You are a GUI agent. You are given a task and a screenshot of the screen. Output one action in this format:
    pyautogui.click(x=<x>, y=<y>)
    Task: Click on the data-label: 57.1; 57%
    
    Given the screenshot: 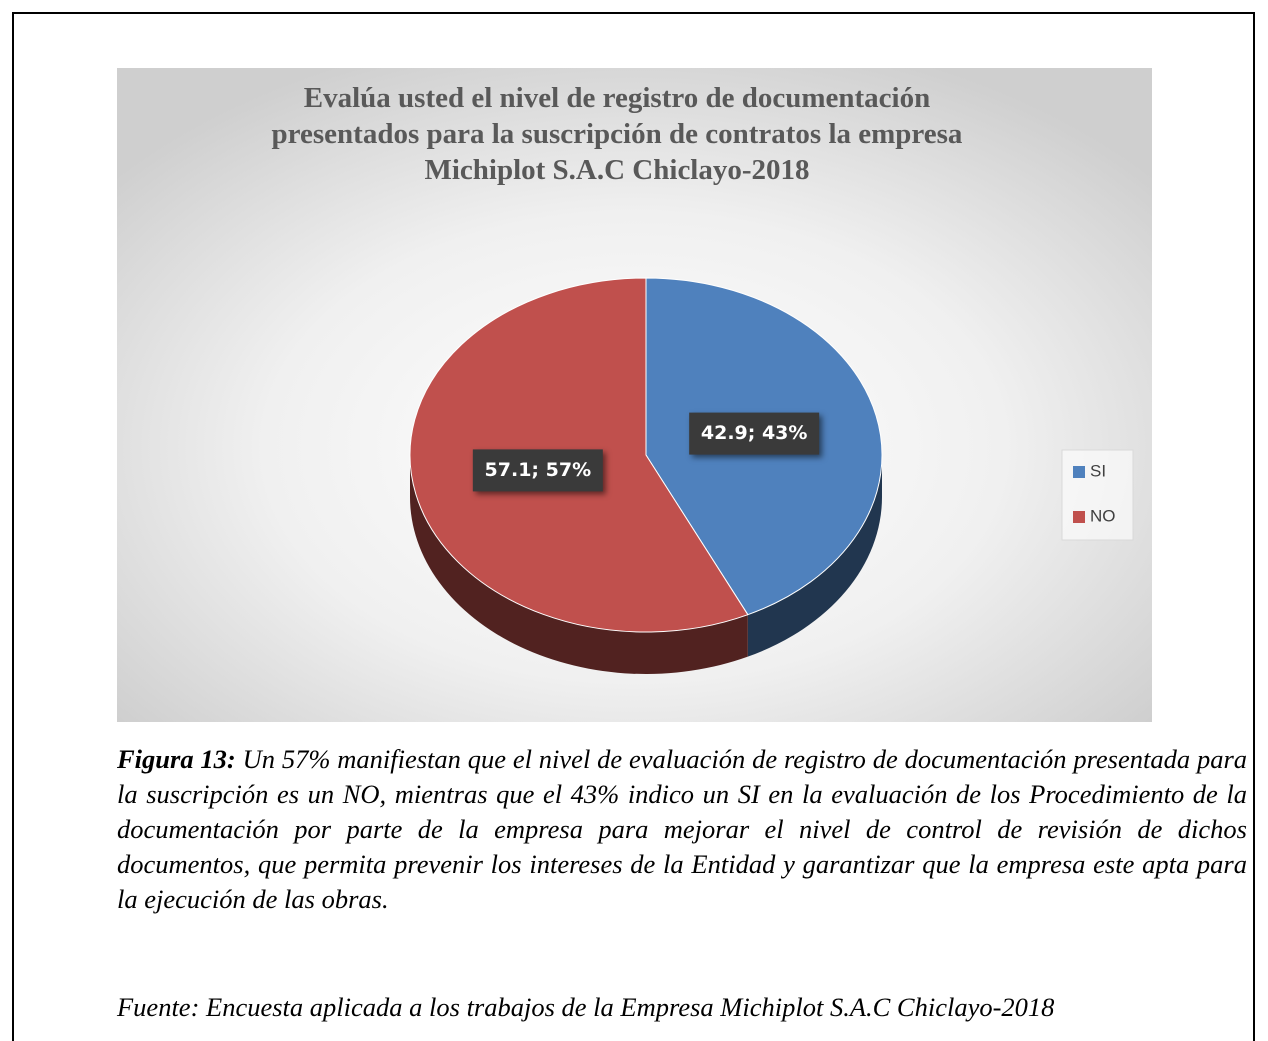 What is the action you would take?
    pyautogui.click(x=538, y=470)
    